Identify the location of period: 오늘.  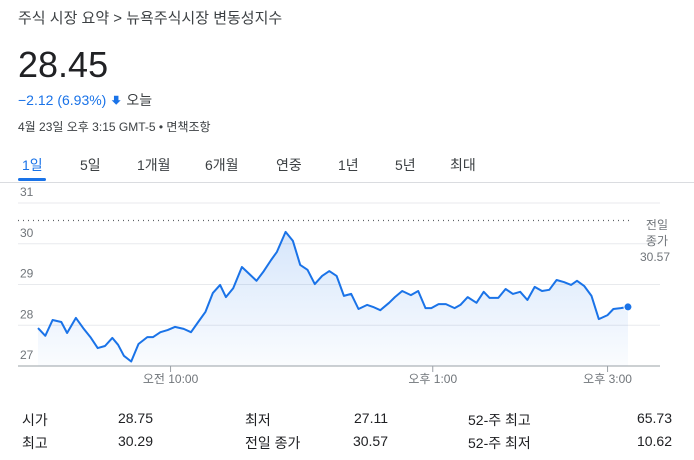
(139, 100).